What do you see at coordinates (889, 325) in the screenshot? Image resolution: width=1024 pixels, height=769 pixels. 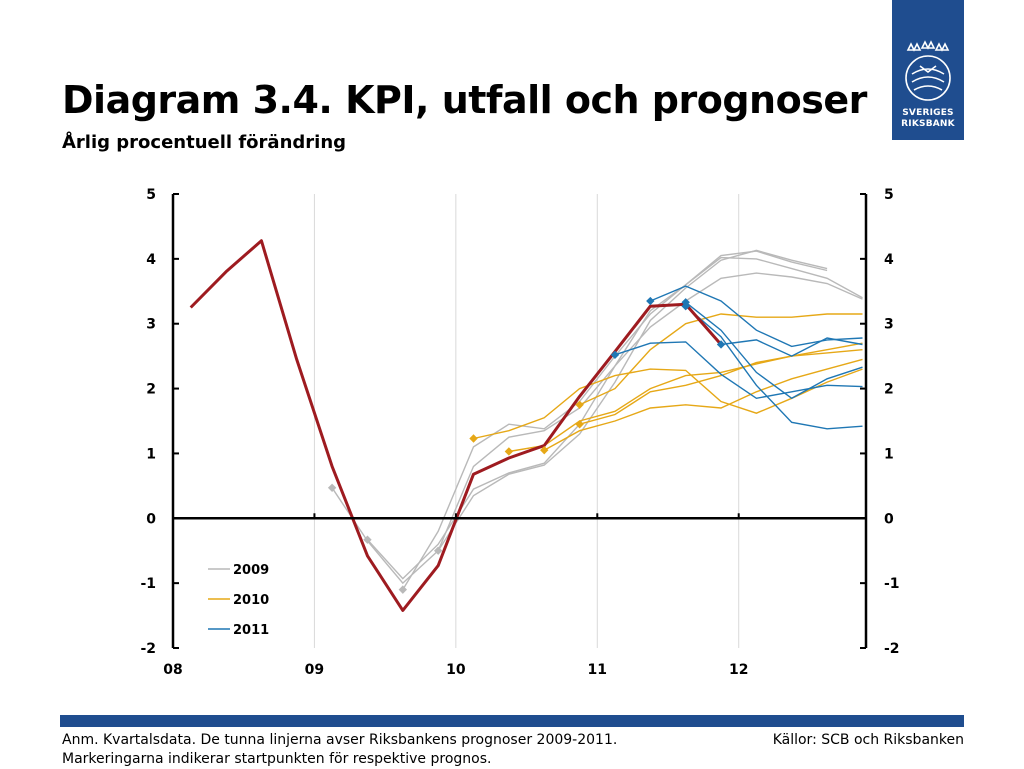 I see `y-tick-label-right: 3` at bounding box center [889, 325].